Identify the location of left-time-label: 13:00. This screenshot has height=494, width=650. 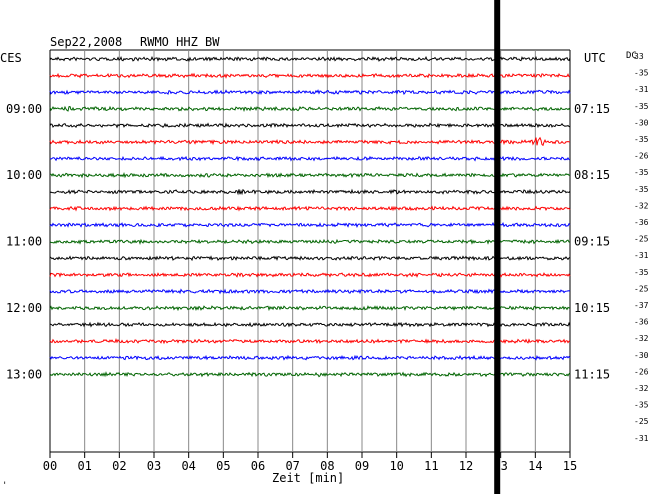
(24, 374).